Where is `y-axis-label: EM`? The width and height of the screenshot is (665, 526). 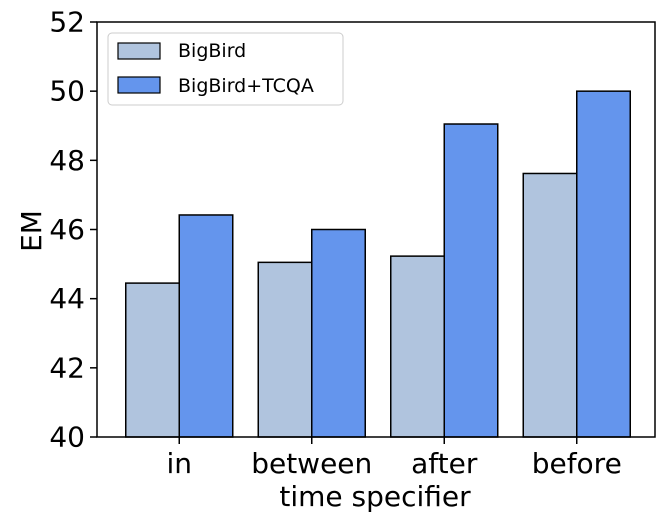 y-axis-label: EM is located at coordinates (31, 231).